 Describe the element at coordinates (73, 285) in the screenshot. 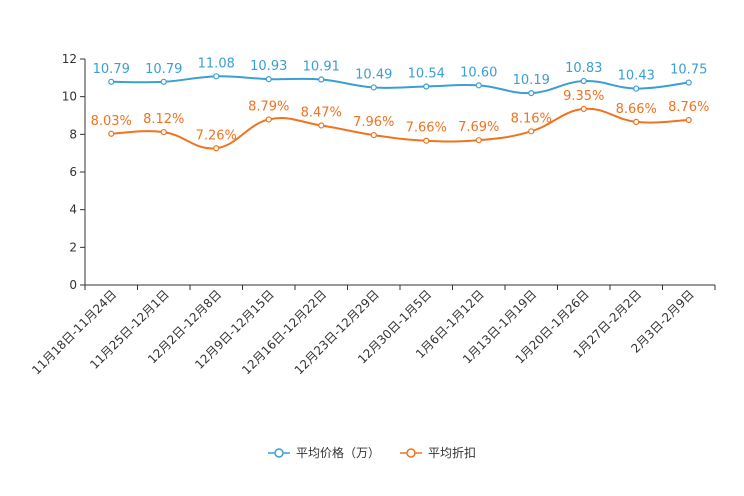

I see `y-tick-label: 0` at that location.